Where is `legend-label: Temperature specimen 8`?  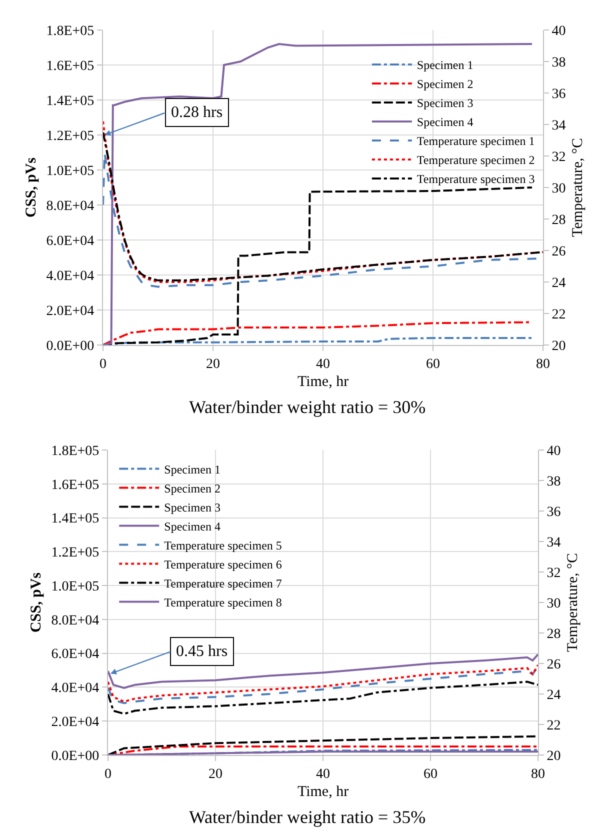 legend-label: Temperature specimen 8 is located at coordinates (223, 602).